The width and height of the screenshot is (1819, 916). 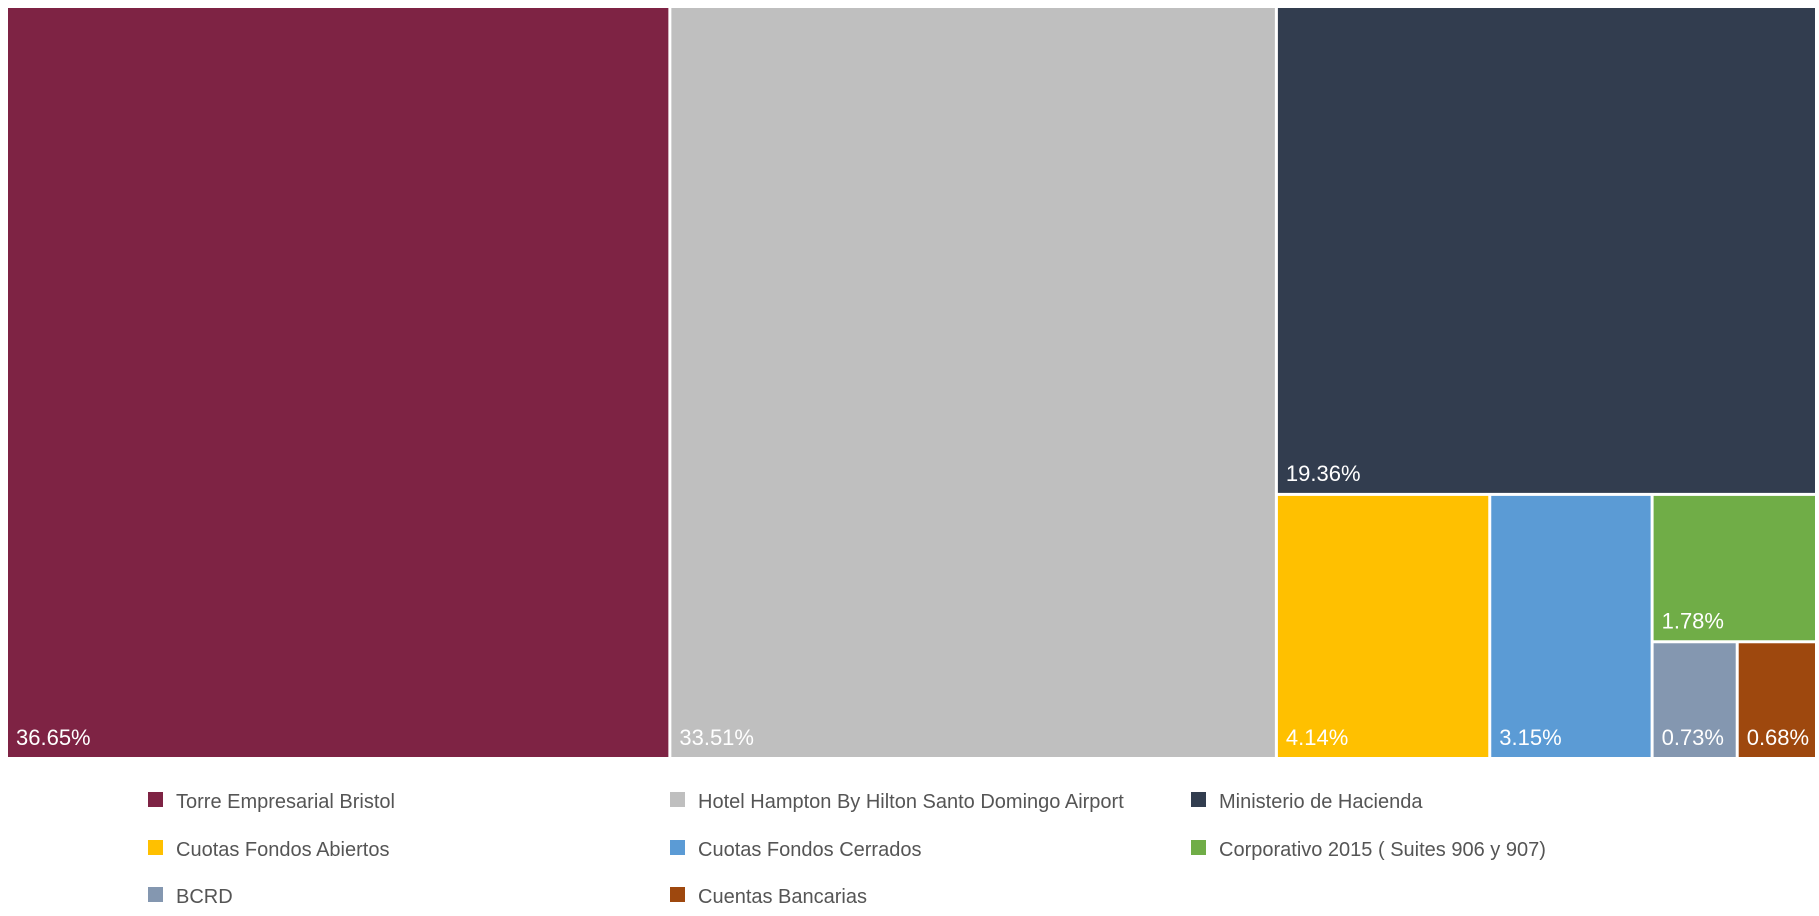 I want to click on legend-label: Torre Empresarial Bristol, so click(x=285, y=802).